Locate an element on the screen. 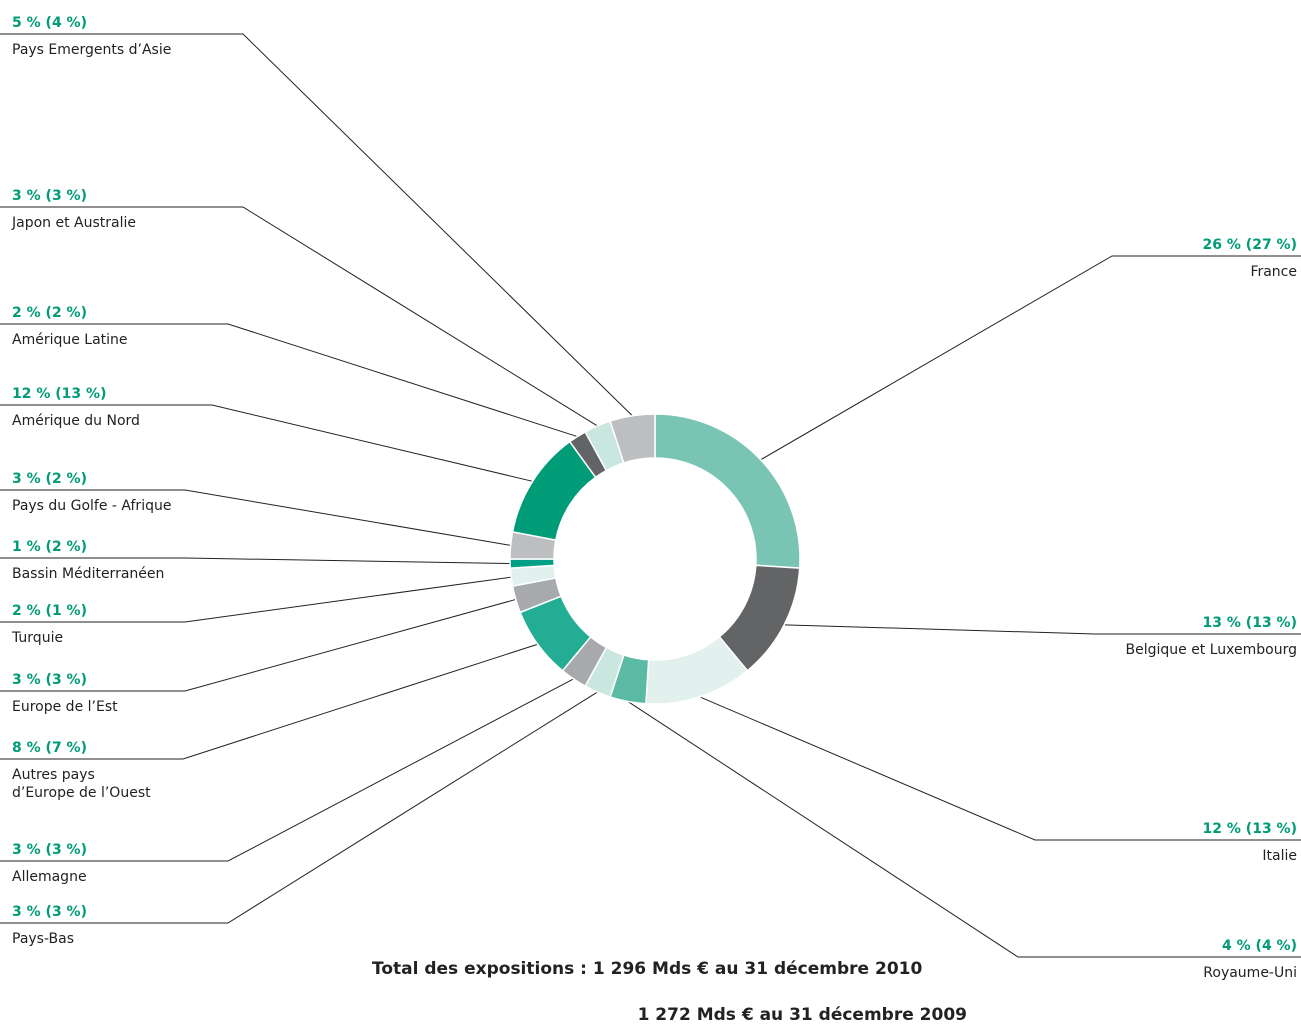 This screenshot has height=1030, width=1301. label-france: France is located at coordinates (1273, 272).